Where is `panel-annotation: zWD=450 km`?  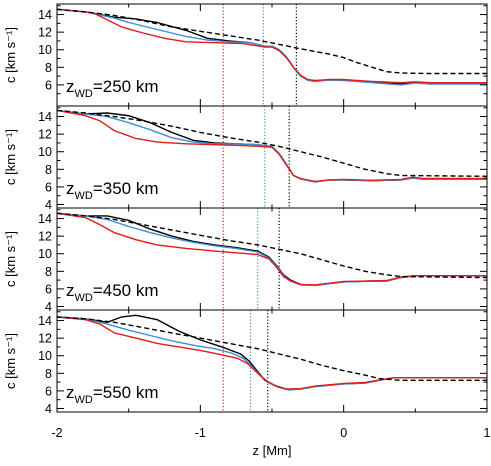
panel-annotation: zWD=450 km is located at coordinates (112, 292).